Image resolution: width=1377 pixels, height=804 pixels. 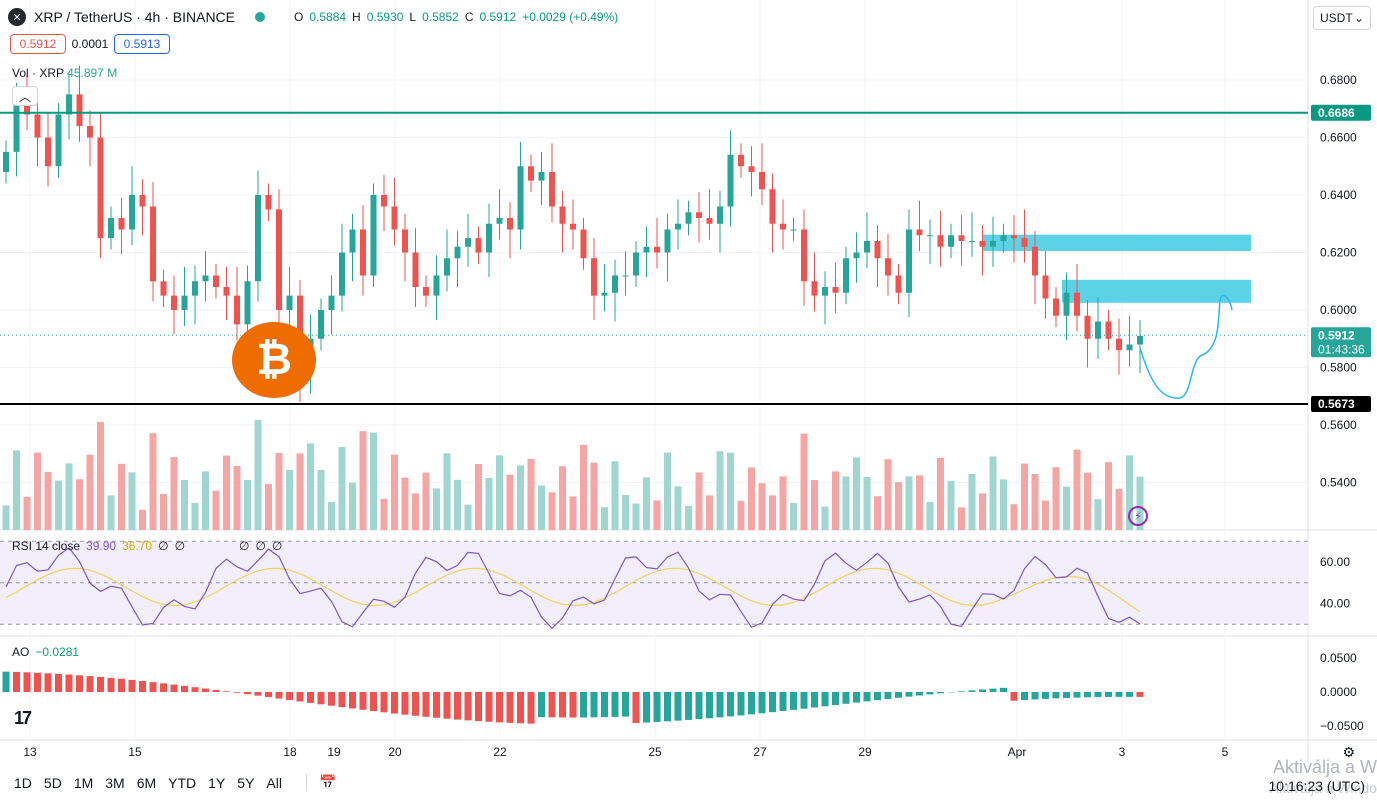 What do you see at coordinates (246, 782) in the screenshot?
I see `timeframe-5y: 5Y` at bounding box center [246, 782].